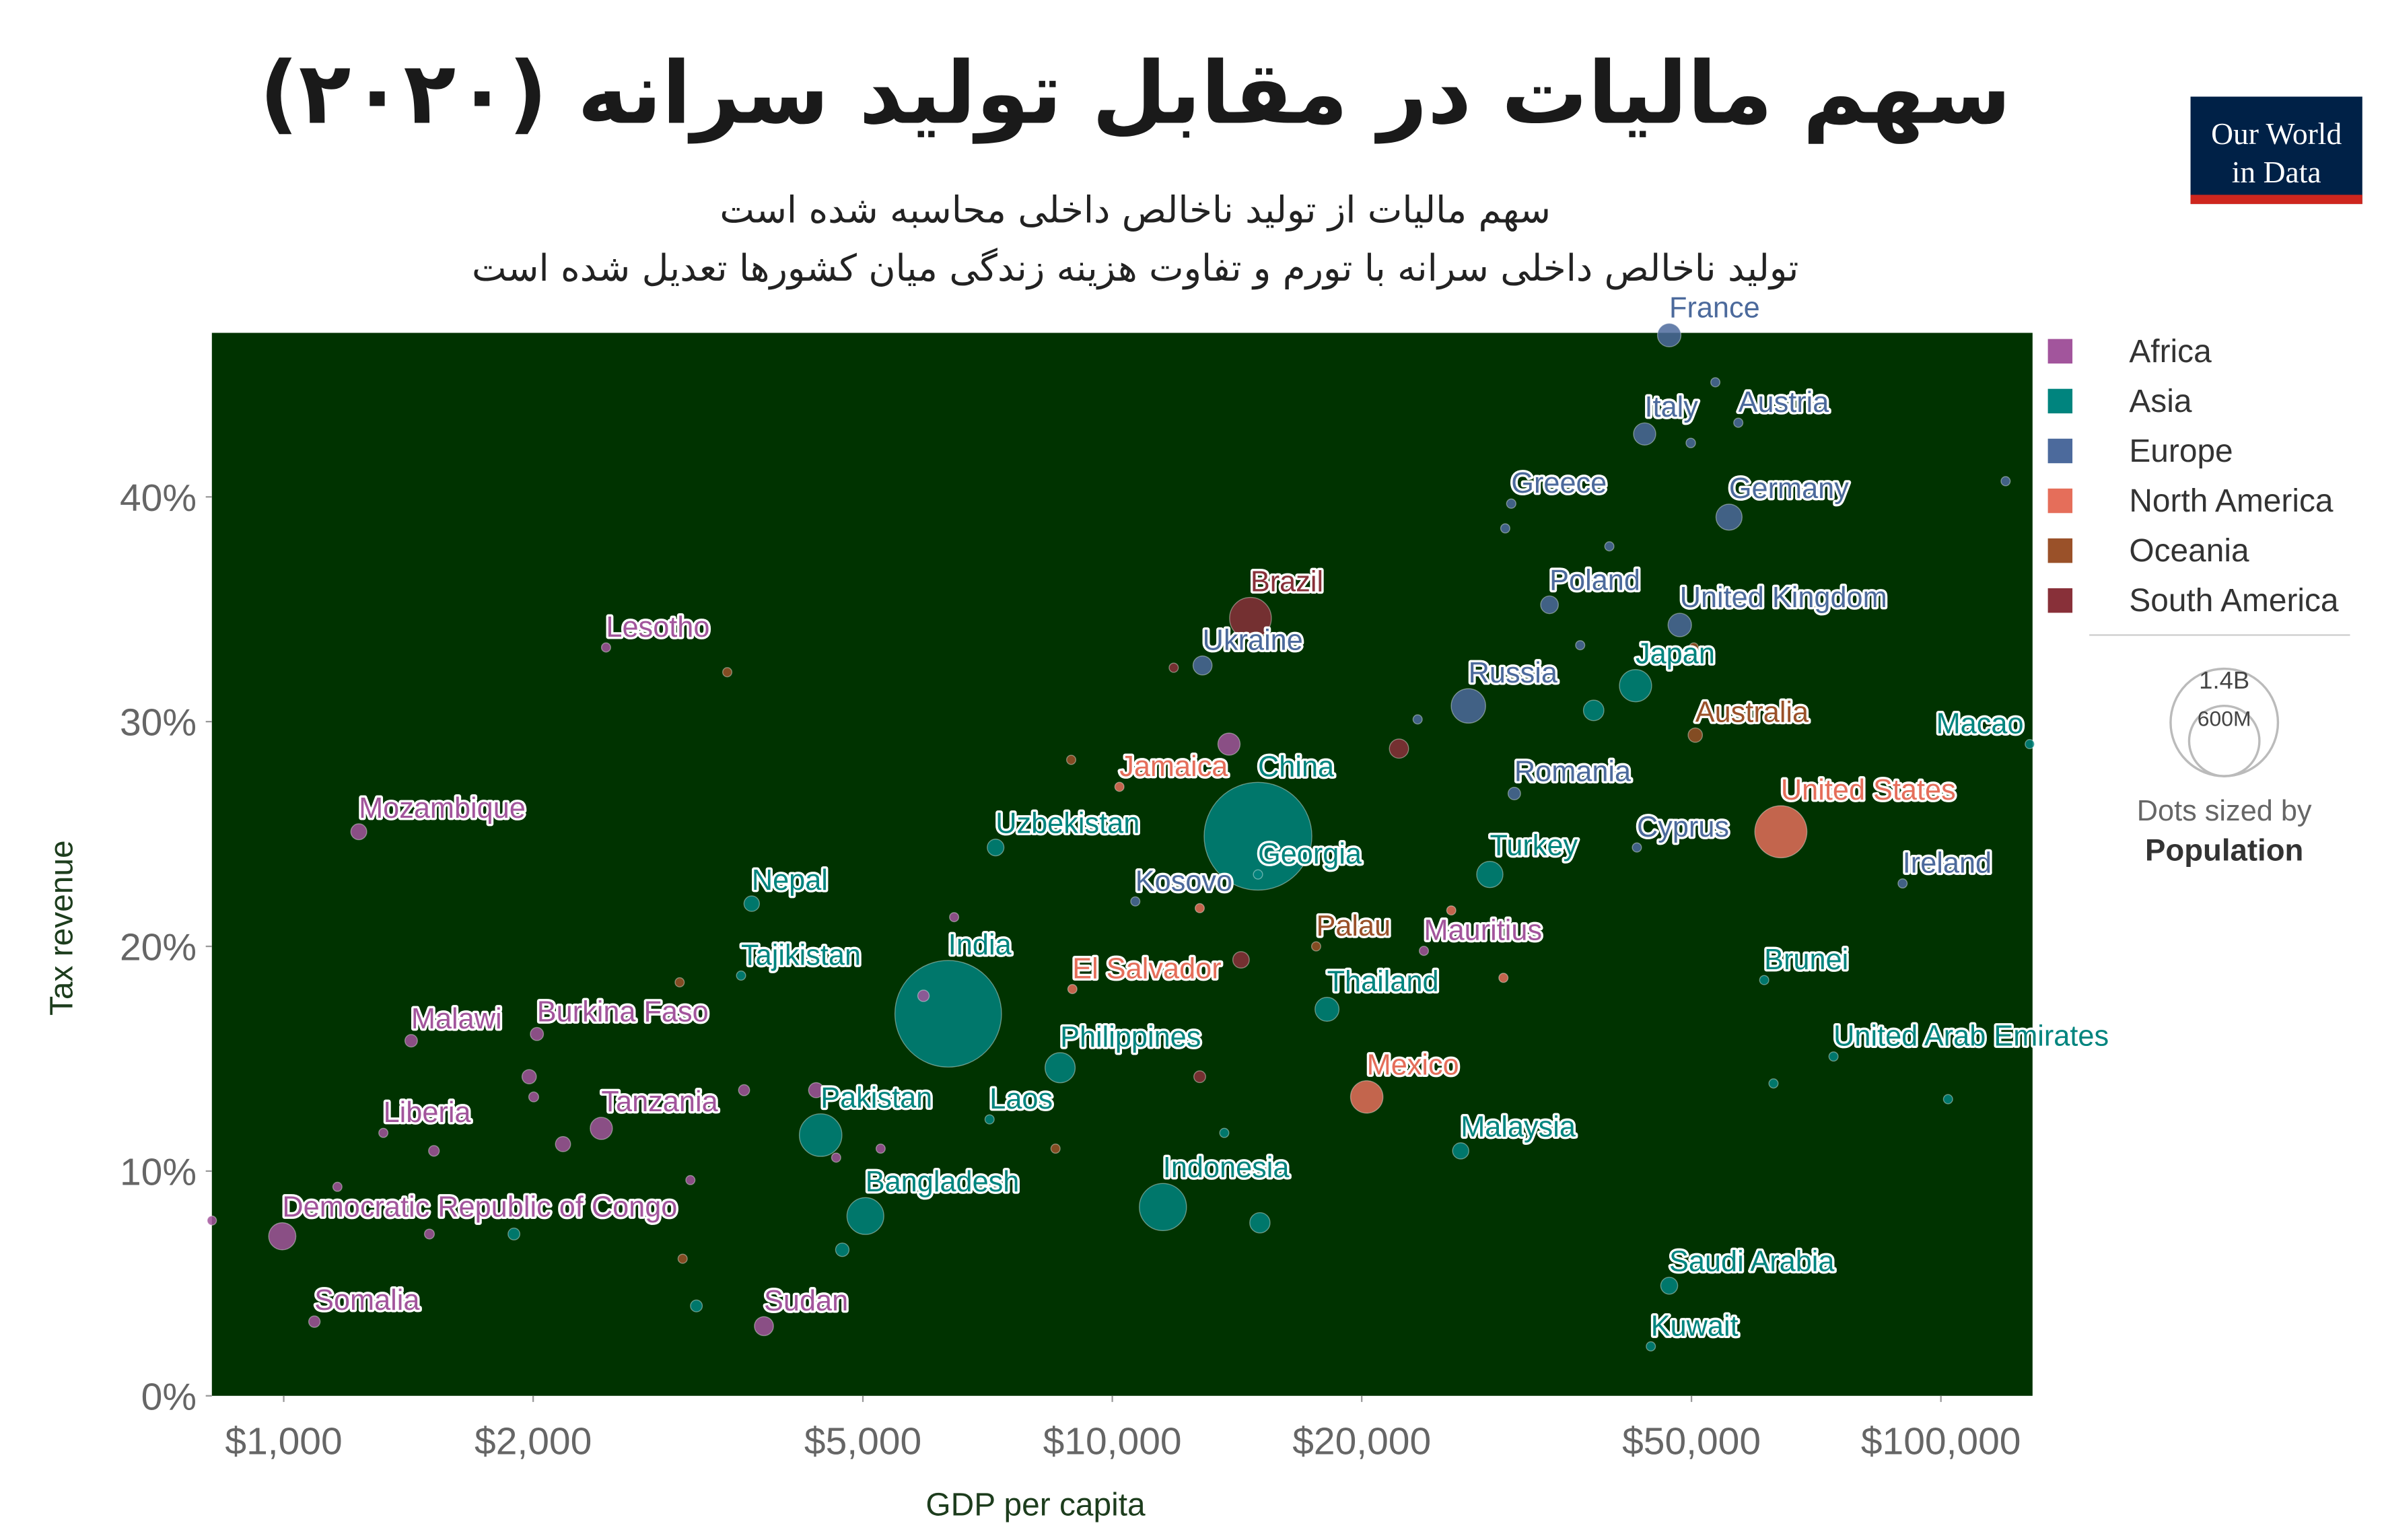 This screenshot has width=2384, height=1540. What do you see at coordinates (2234, 601) in the screenshot?
I see `legend-label: South America` at bounding box center [2234, 601].